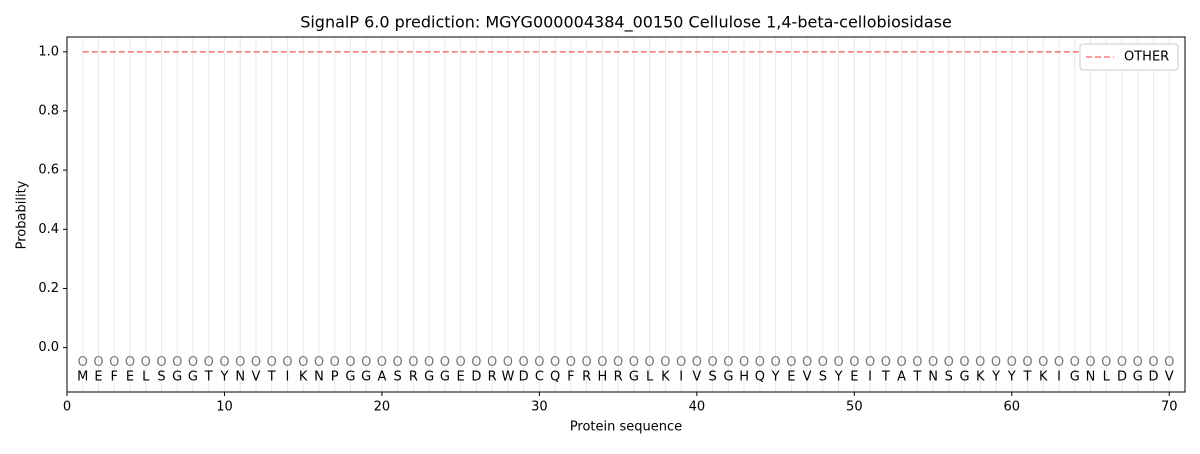  What do you see at coordinates (1153, 377) in the screenshot?
I see `residue-label: D` at bounding box center [1153, 377].